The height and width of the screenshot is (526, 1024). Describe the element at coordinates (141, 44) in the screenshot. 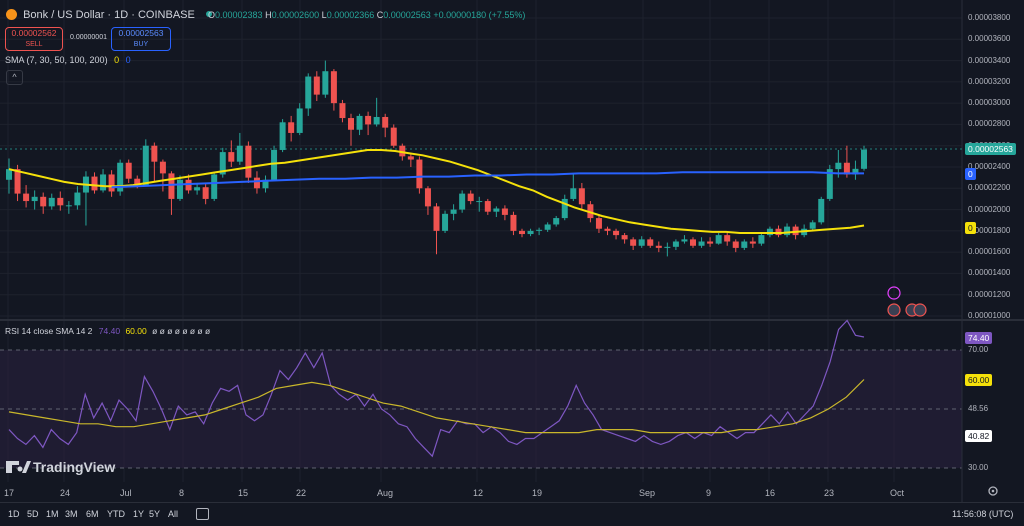

I see `buy-label: BUY` at that location.